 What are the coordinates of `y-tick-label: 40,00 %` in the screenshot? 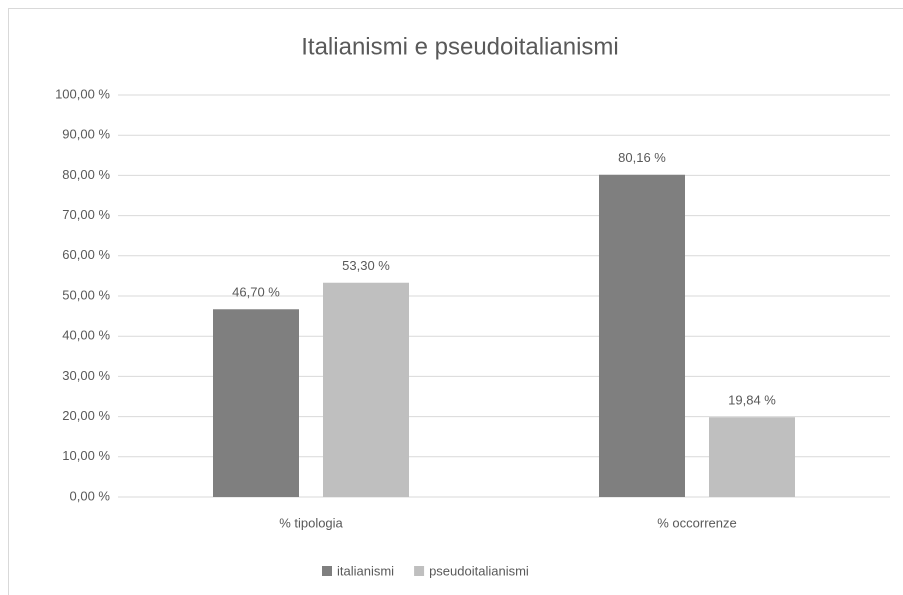 It's located at (86, 335).